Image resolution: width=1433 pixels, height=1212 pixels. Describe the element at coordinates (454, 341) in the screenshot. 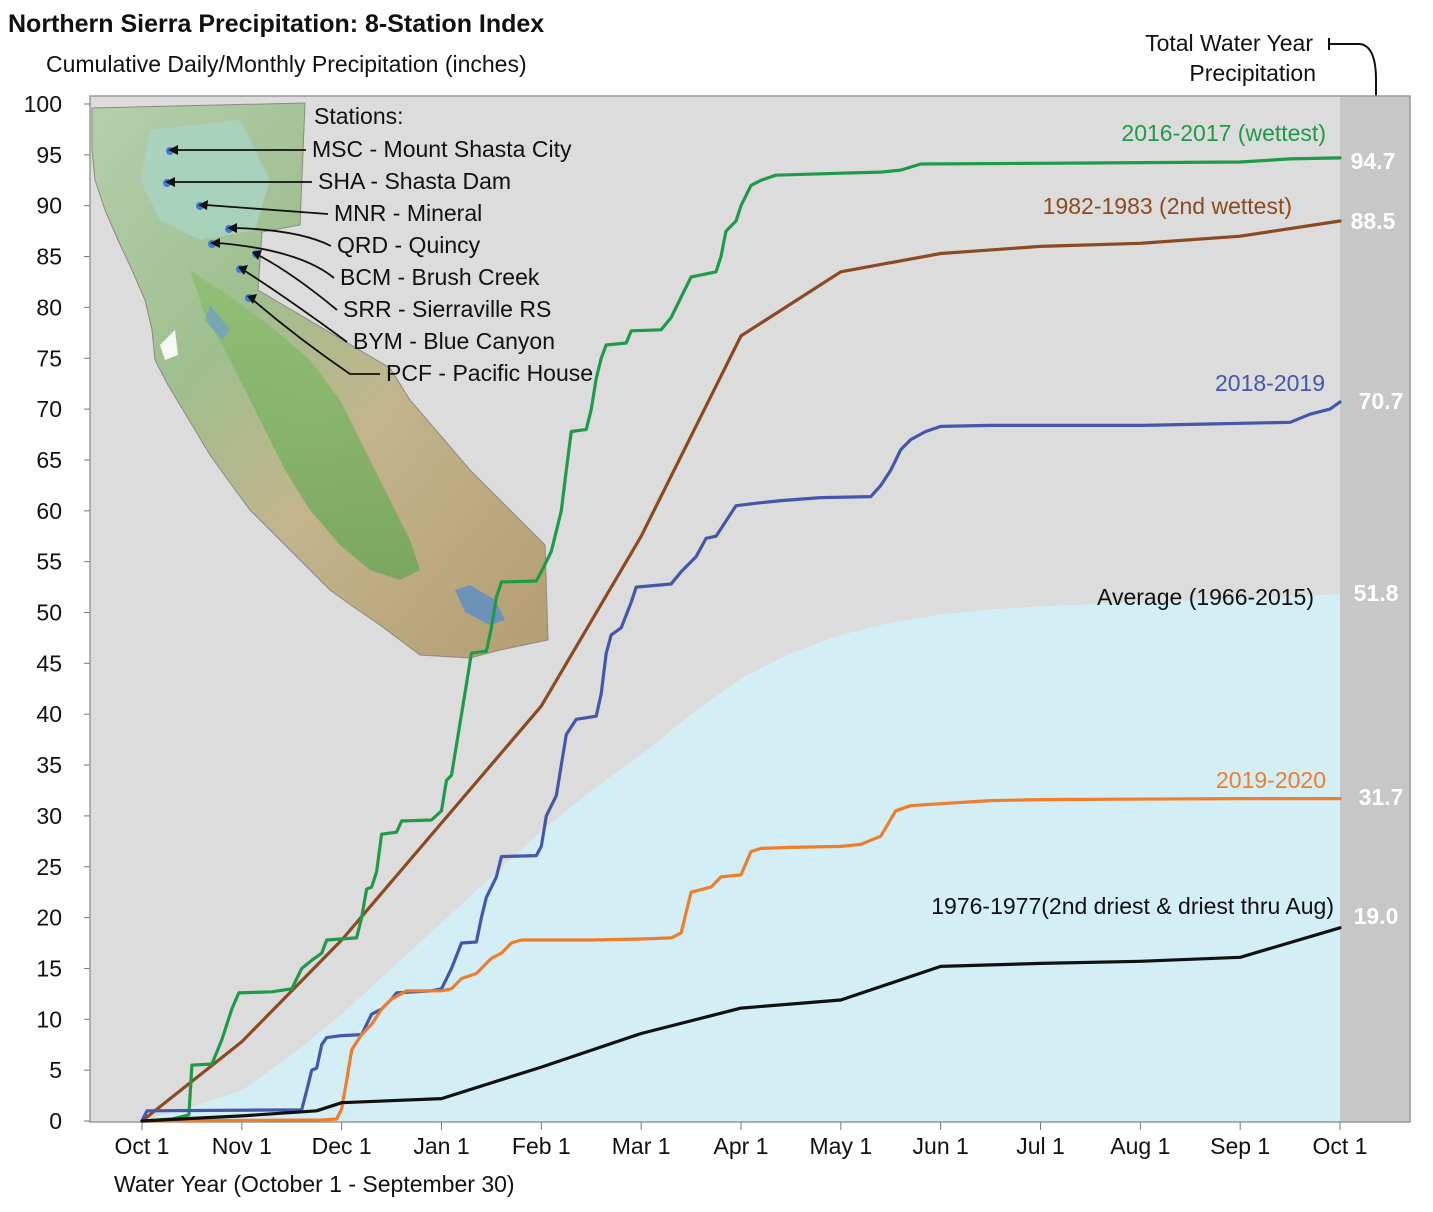

I see `station-bym: BYM - Blue Canyon` at that location.